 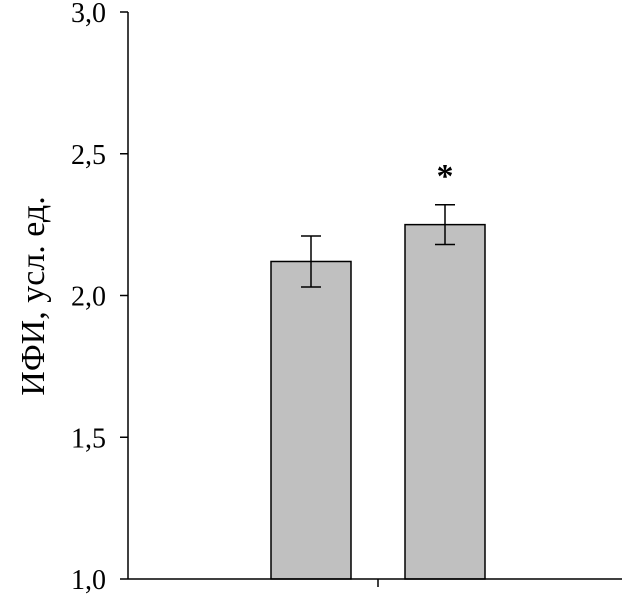 I want to click on y-tick-label: 1,5, so click(x=88, y=438).